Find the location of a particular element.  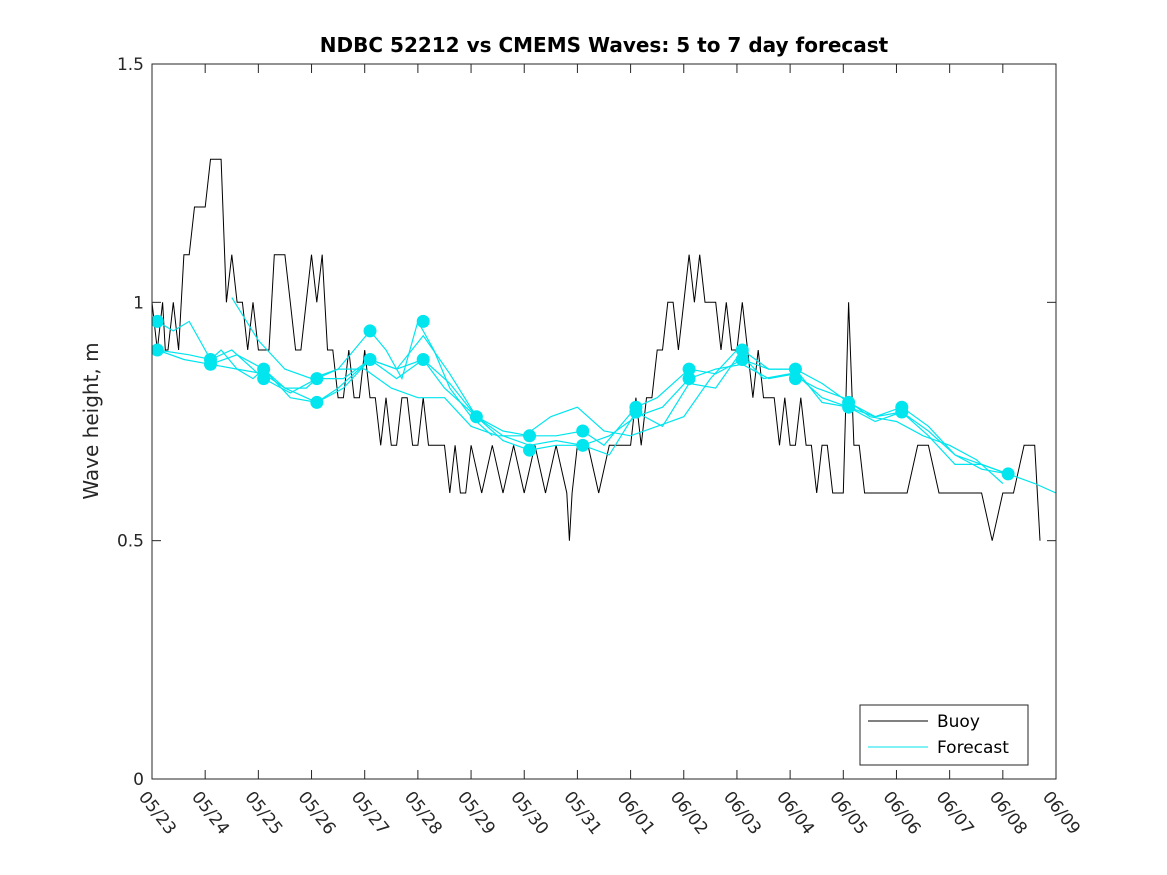

y-tick-label: 0.5 is located at coordinates (130, 542).